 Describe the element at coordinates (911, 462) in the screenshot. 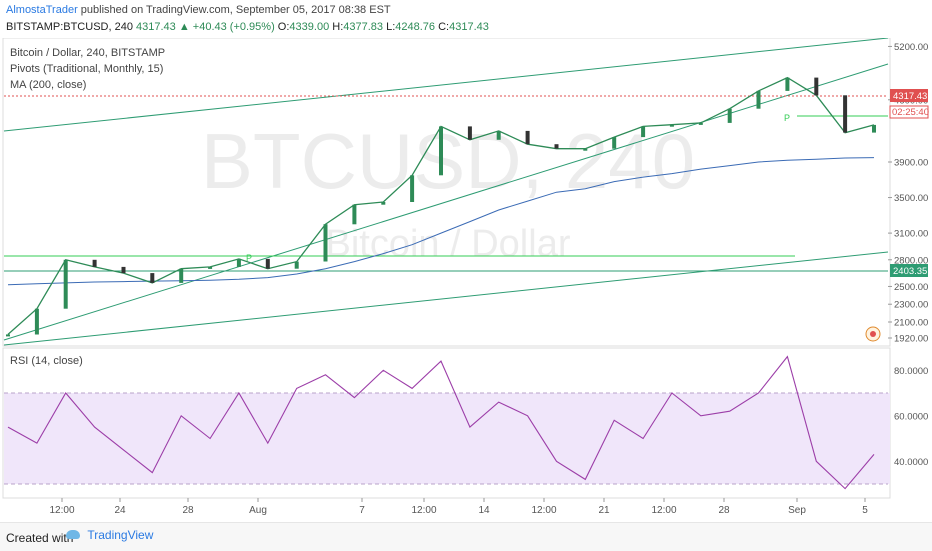

I see `rsi-tick-label: 40.0000` at that location.